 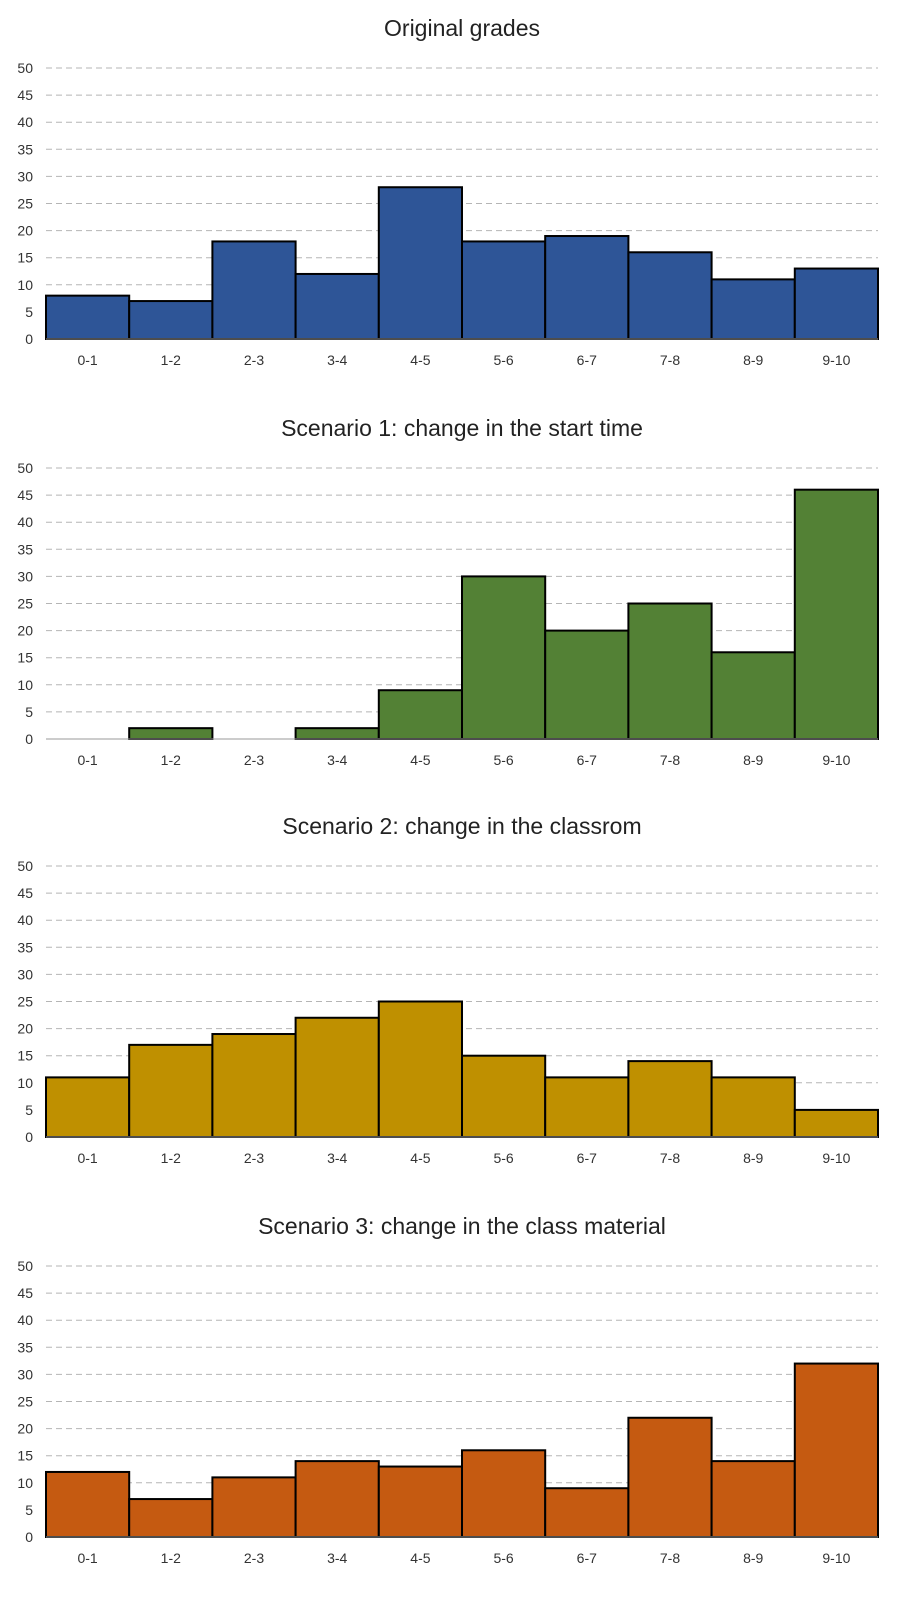 What do you see at coordinates (461, 826) in the screenshot?
I see `chart-title: Scenario 2: change in the classrom` at bounding box center [461, 826].